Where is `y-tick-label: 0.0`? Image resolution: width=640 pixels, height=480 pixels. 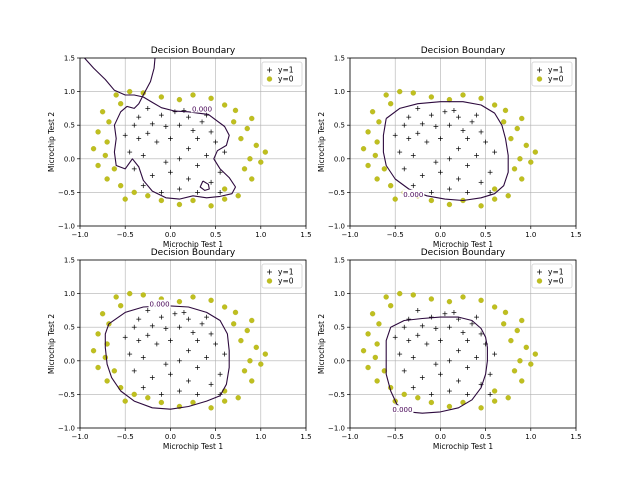 y-tick-label: 0.0 is located at coordinates (69, 361).